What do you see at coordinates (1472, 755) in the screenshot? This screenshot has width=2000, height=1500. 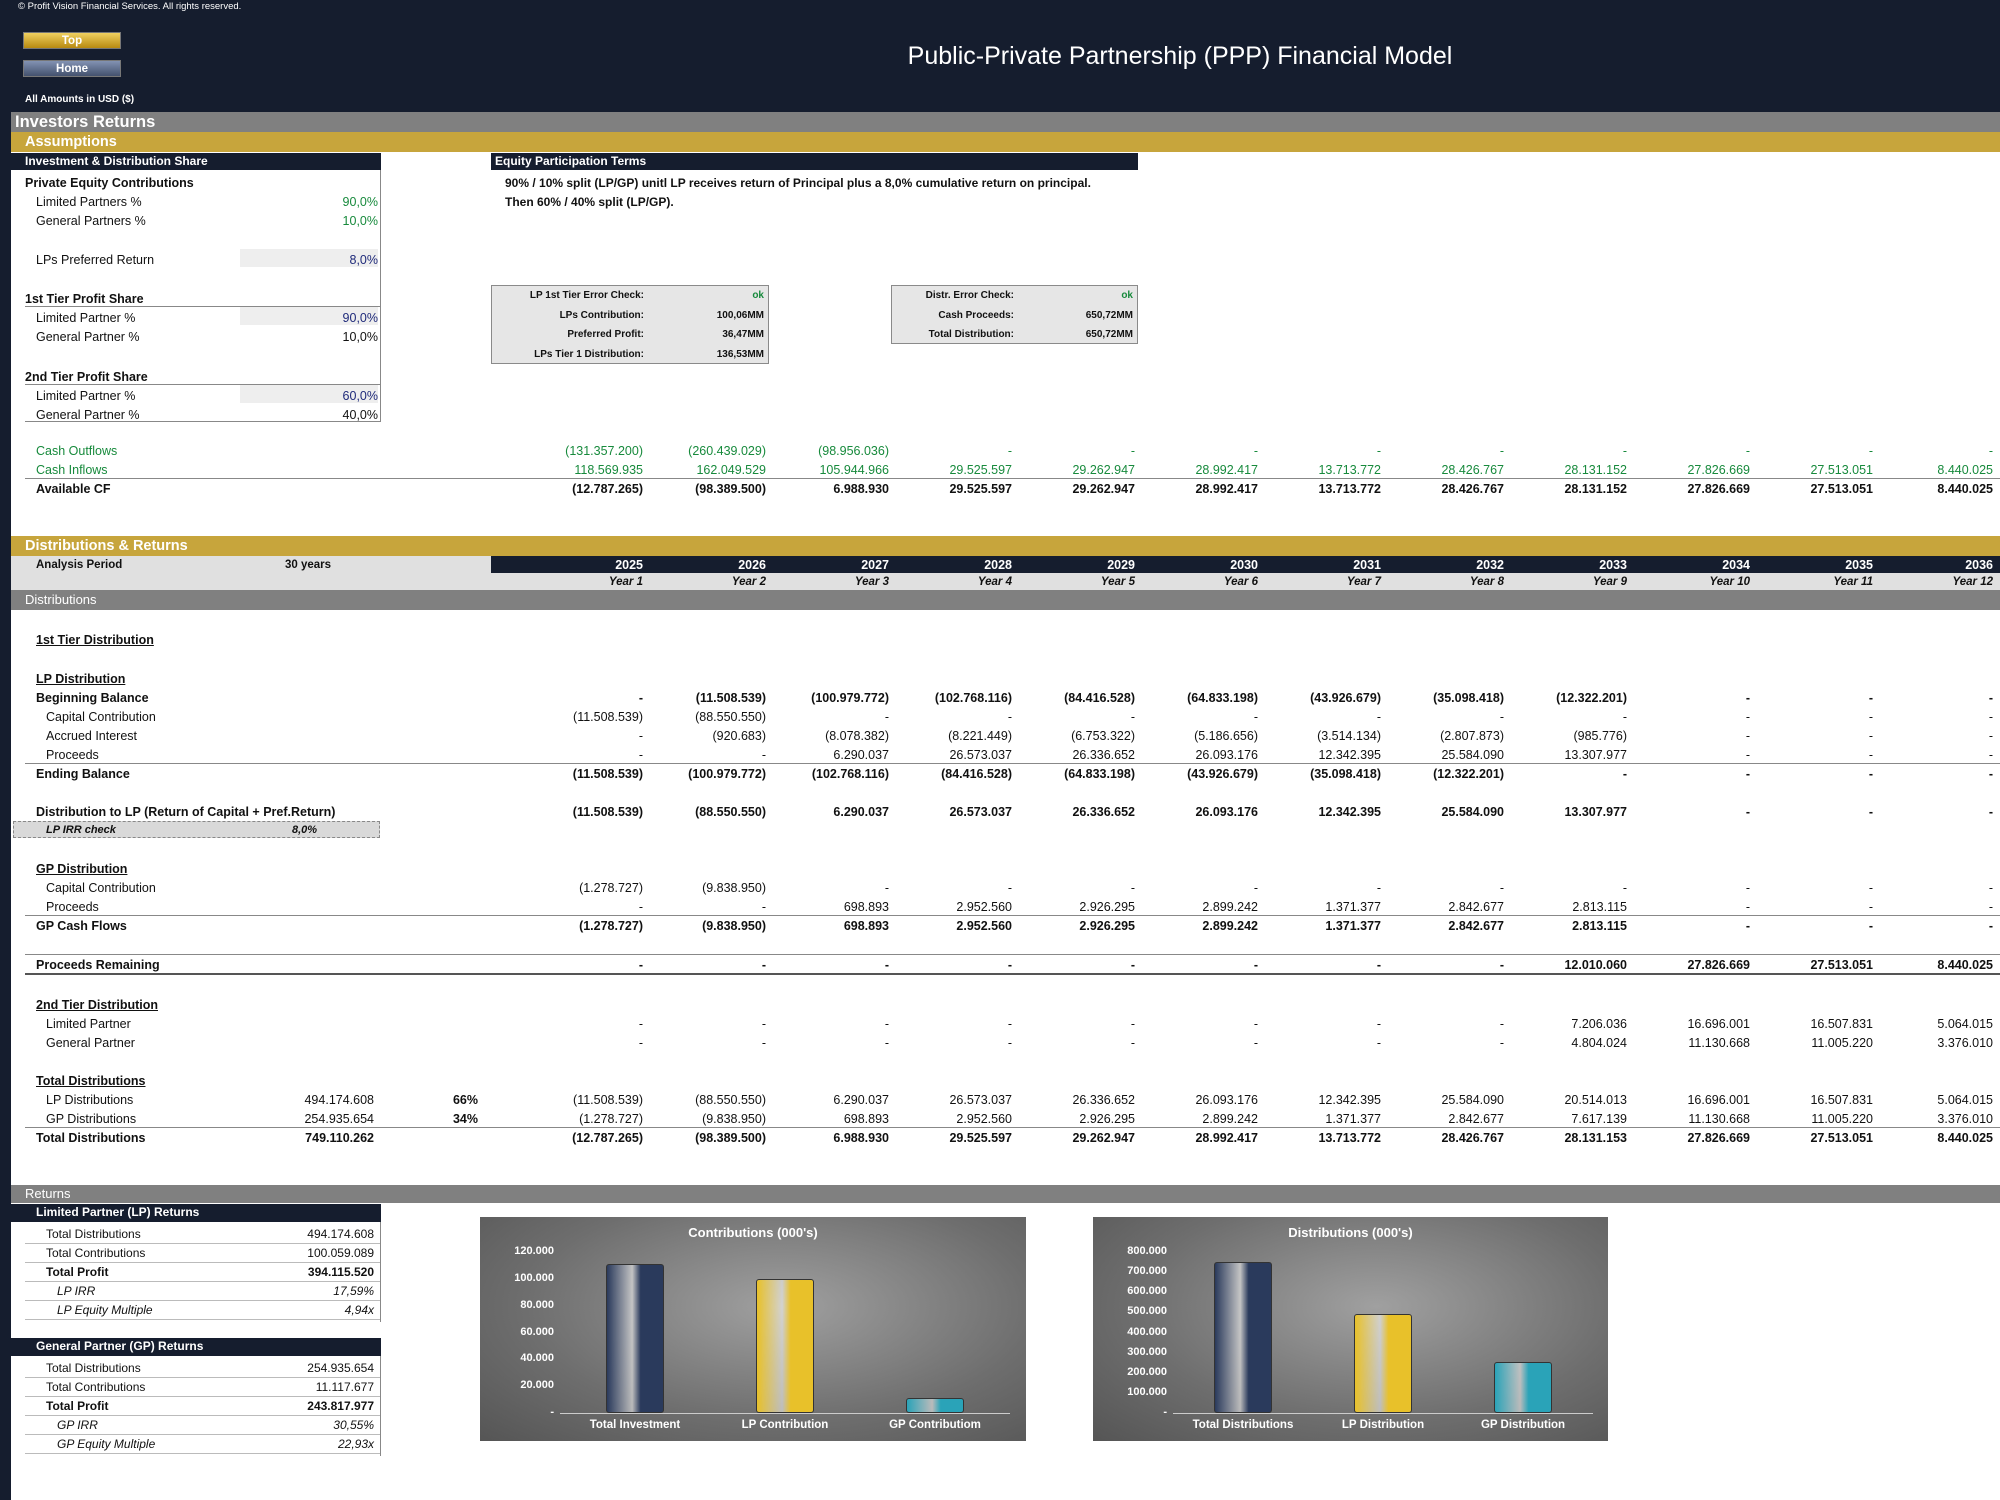 I see `cell-value: 25.584.090` at bounding box center [1472, 755].